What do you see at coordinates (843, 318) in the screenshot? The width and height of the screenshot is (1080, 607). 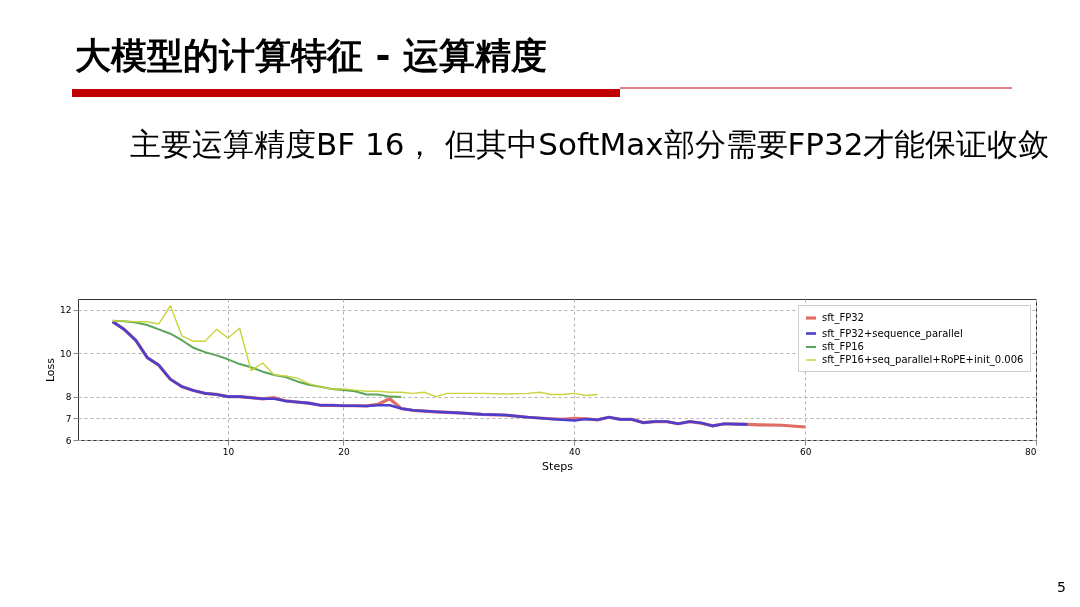 I see `legend-label: sft_FP32` at bounding box center [843, 318].